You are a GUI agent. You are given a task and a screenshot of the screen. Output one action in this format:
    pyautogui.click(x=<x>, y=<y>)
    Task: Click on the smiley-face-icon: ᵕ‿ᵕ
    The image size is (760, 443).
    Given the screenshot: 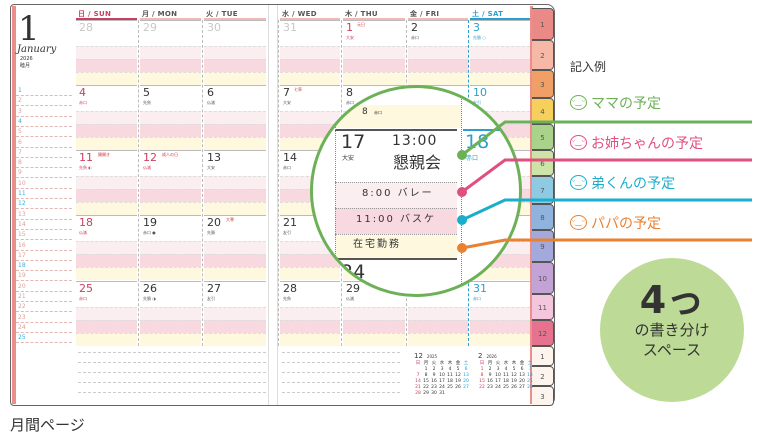 What is the action you would take?
    pyautogui.click(x=578, y=102)
    